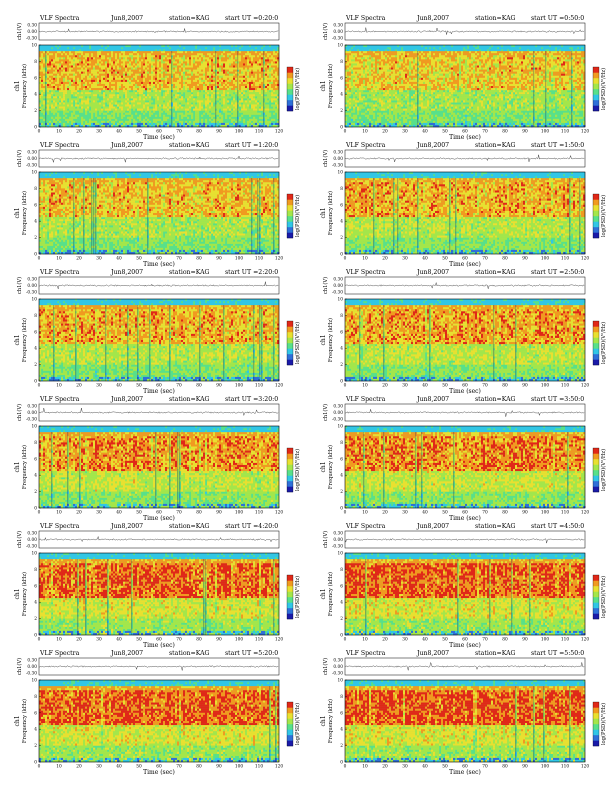  I want to click on panel-start-time: start UT =4:20:0, so click(251, 526).